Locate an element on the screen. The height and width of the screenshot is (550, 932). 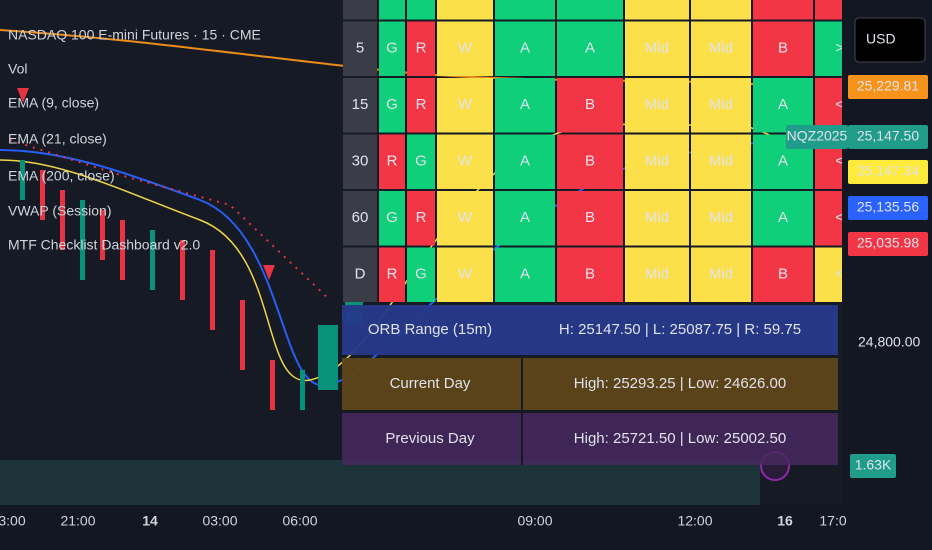
indicator: VWAP (Session) is located at coordinates (59, 211).